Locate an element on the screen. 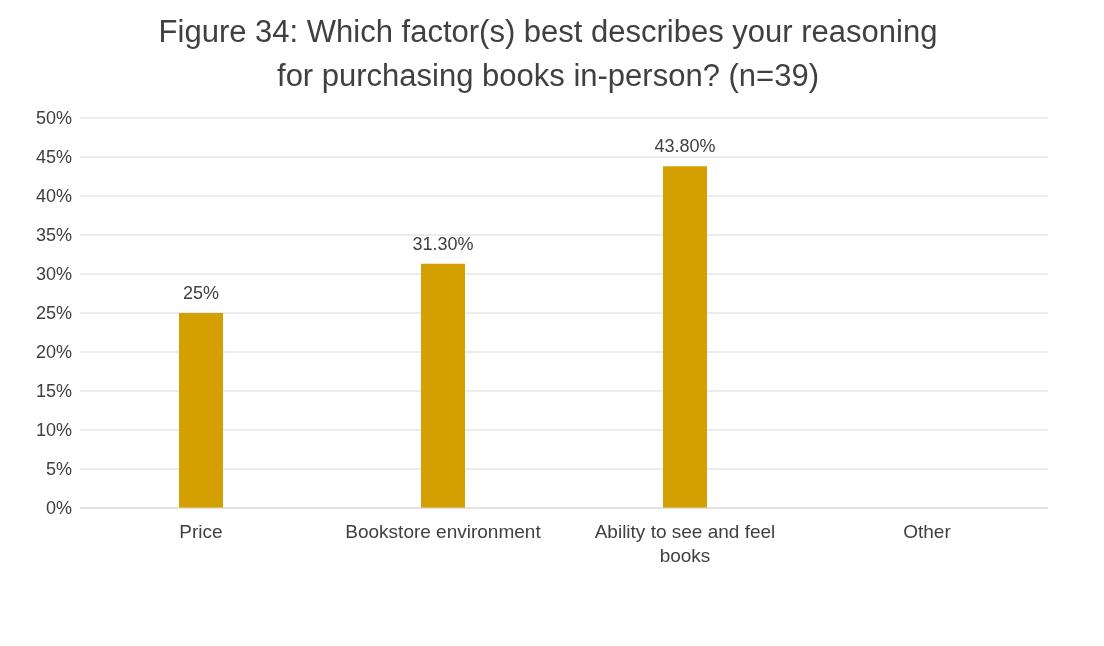 This screenshot has width=1104, height=646. chart-title: Figure 34: Which factor(s) best describes your reasoning for purchasing books in-person? (n=39) is located at coordinates (548, 54).